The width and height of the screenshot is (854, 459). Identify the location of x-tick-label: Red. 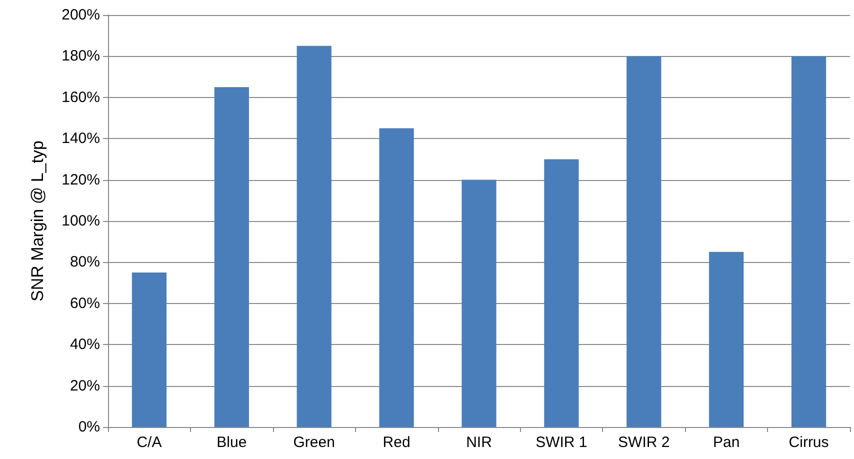
(396, 442).